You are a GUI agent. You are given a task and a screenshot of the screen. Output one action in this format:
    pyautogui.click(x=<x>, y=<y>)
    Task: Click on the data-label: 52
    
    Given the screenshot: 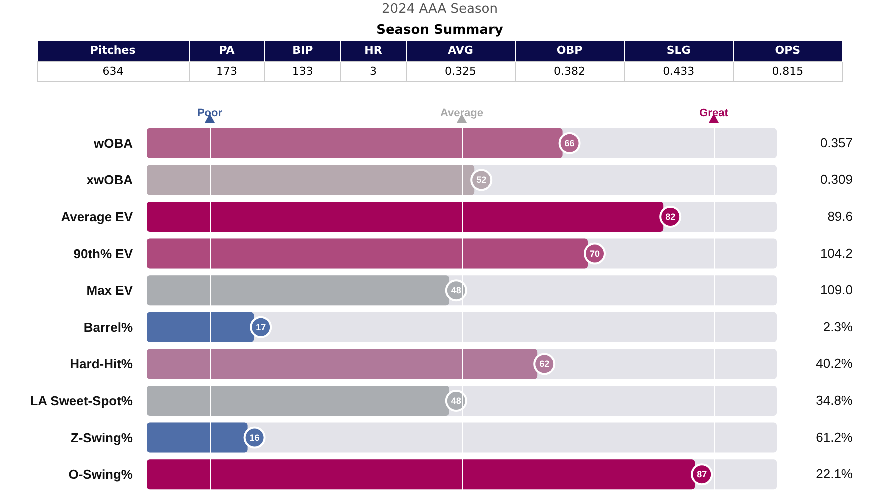 What is the action you would take?
    pyautogui.click(x=481, y=180)
    